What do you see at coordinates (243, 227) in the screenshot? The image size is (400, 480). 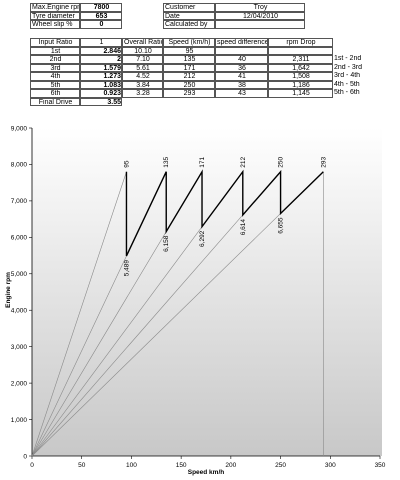 I see `drop-rpm-label: 6,614` at bounding box center [243, 227].